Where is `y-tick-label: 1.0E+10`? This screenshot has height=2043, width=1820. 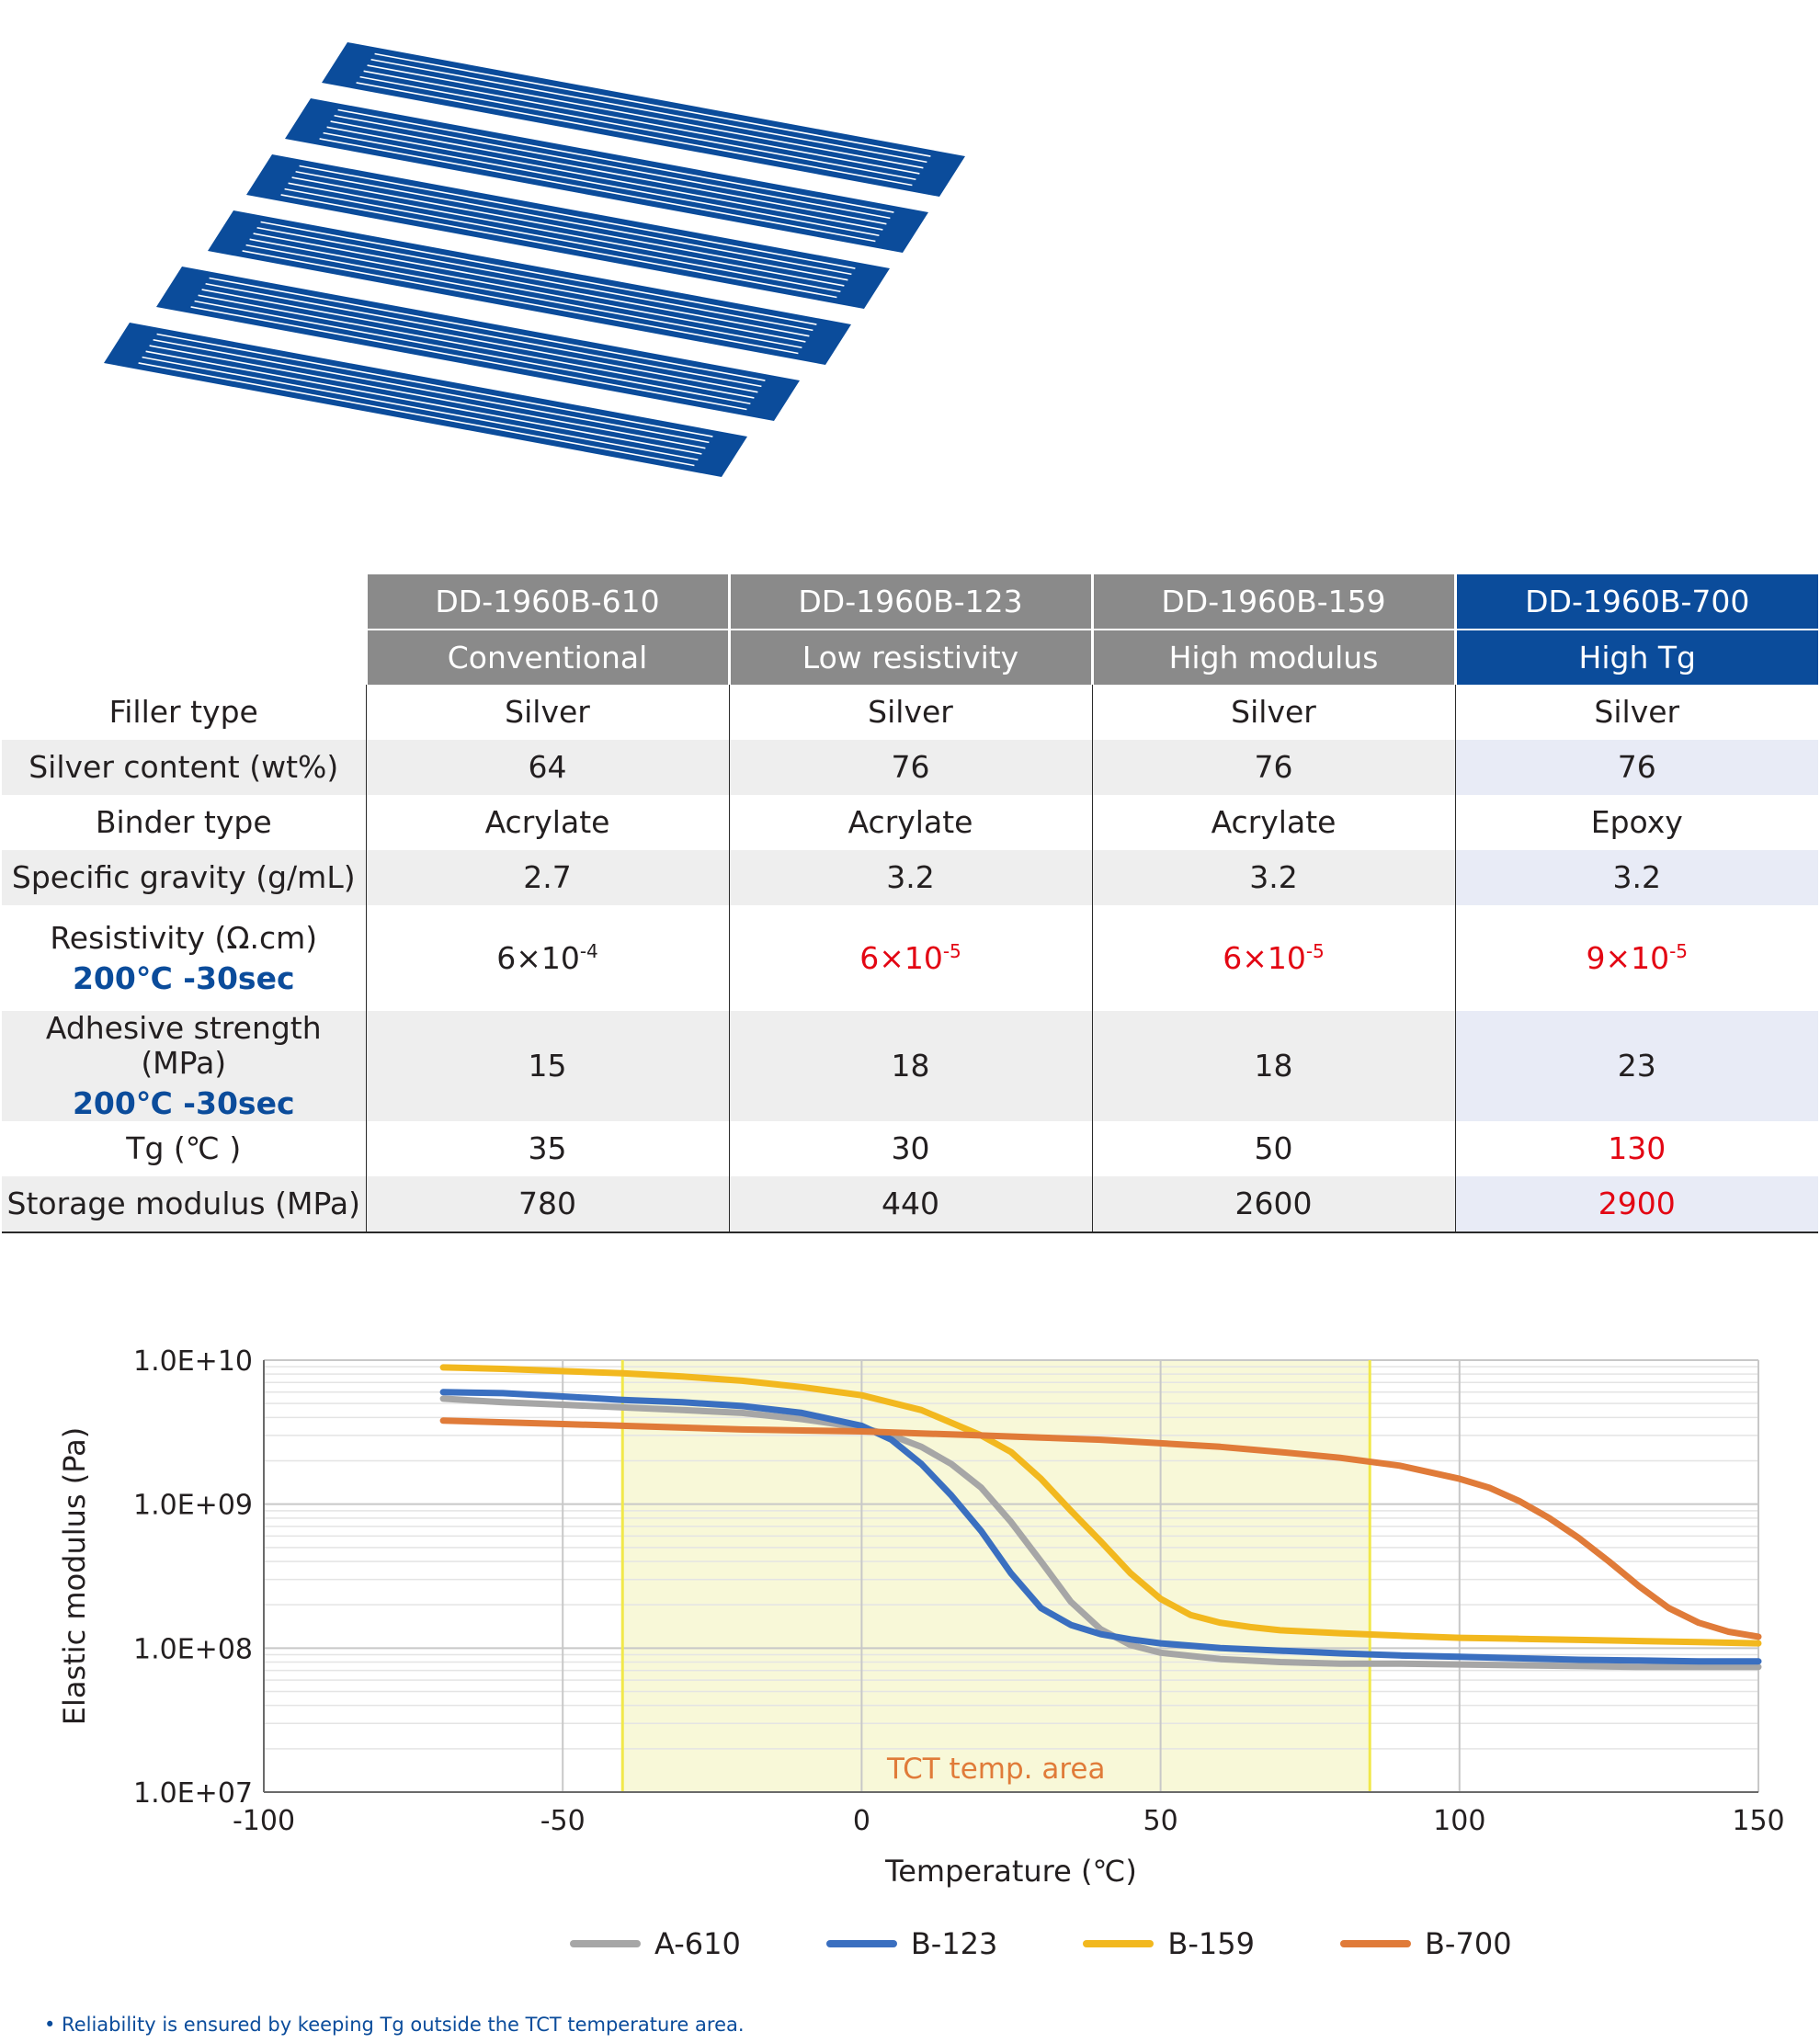 y-tick-label: 1.0E+10 is located at coordinates (193, 1361).